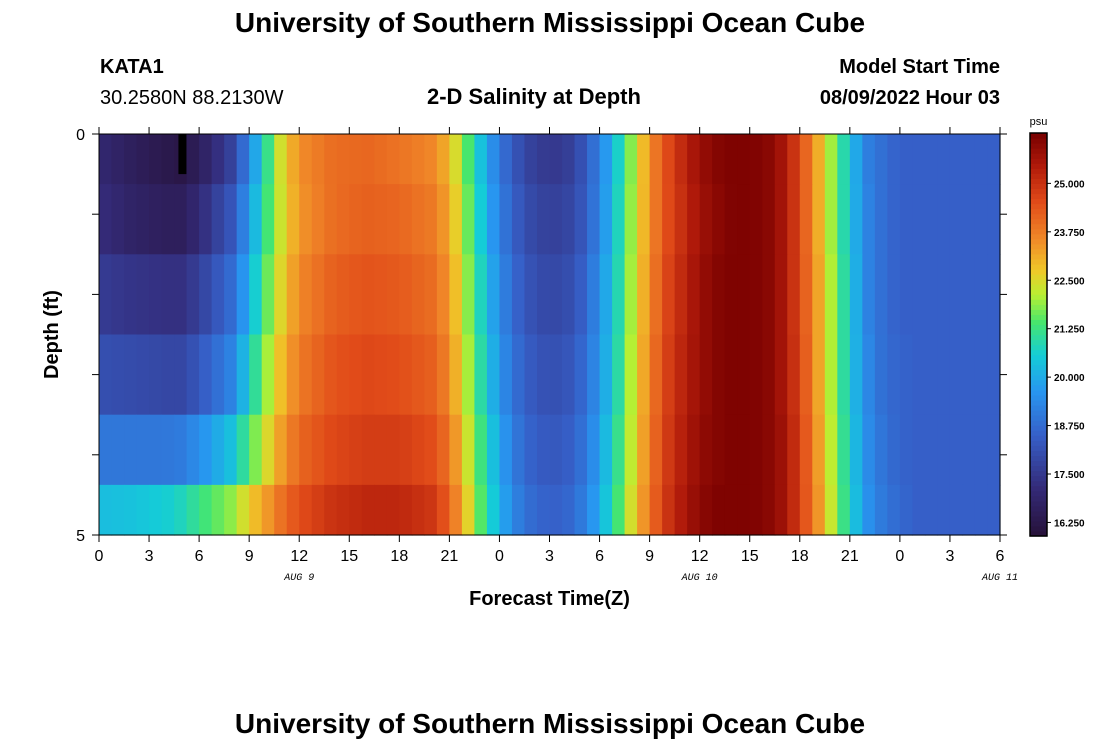 The height and width of the screenshot is (750, 1100). I want to click on x-tick-label: 6, so click(199, 556).